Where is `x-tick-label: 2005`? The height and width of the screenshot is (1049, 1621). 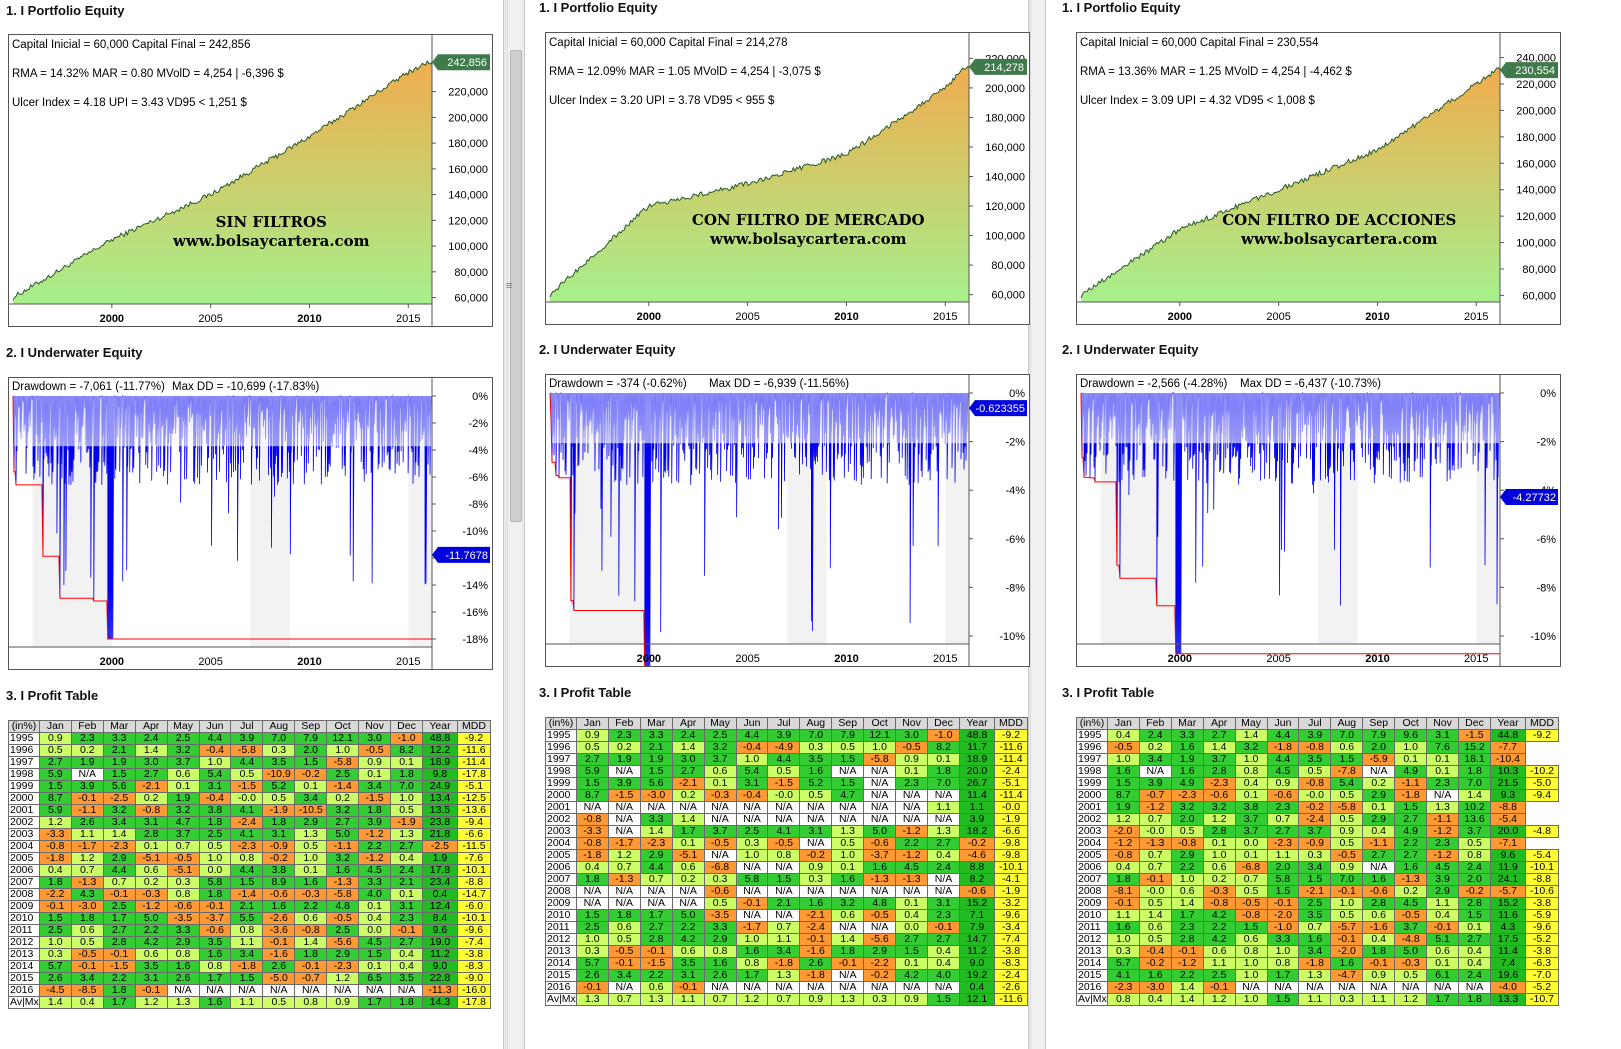 x-tick-label: 2005 is located at coordinates (1278, 317).